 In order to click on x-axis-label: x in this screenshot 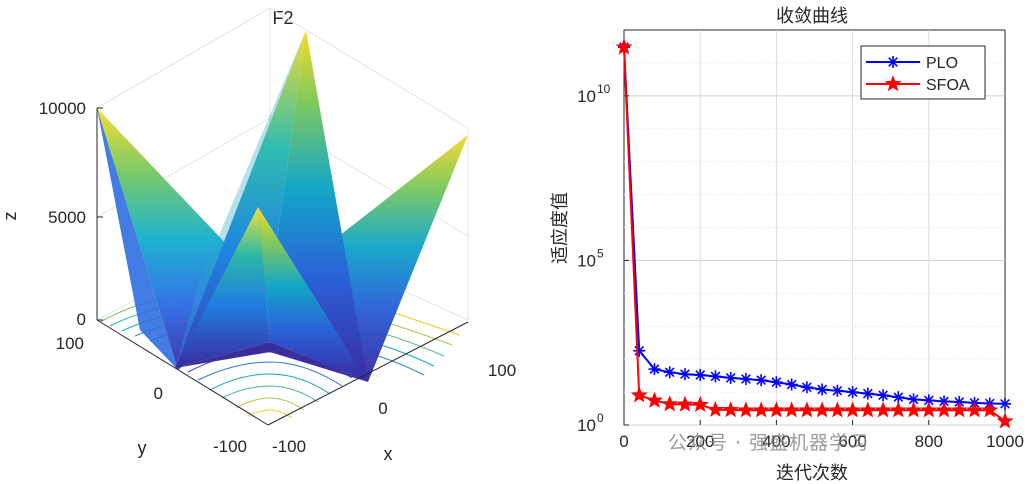, I will do `click(388, 454)`.